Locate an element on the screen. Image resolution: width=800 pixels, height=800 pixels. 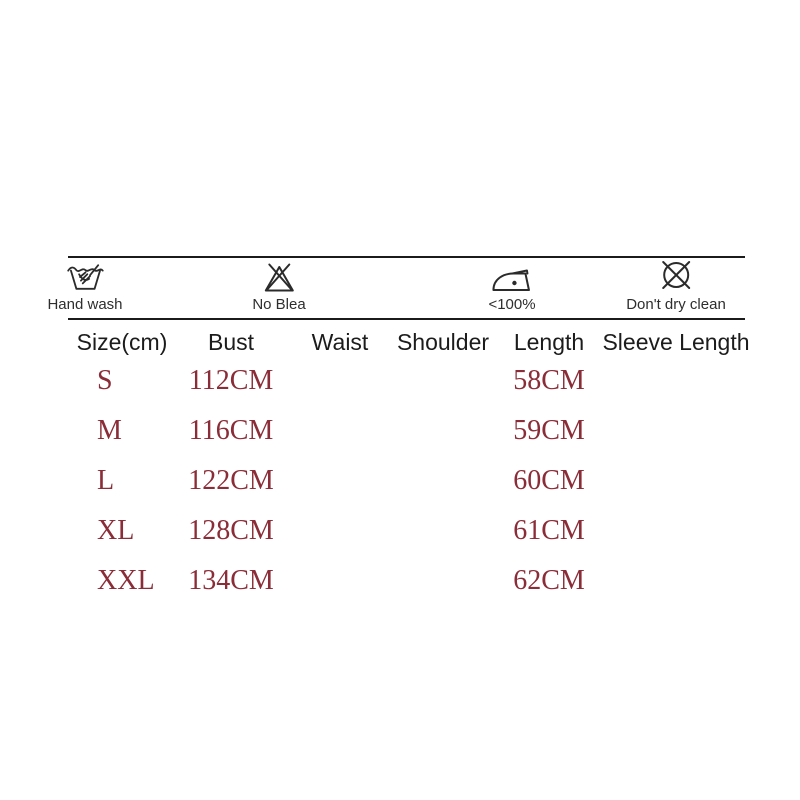
cell-bust: 134CM is located at coordinates (231, 580).